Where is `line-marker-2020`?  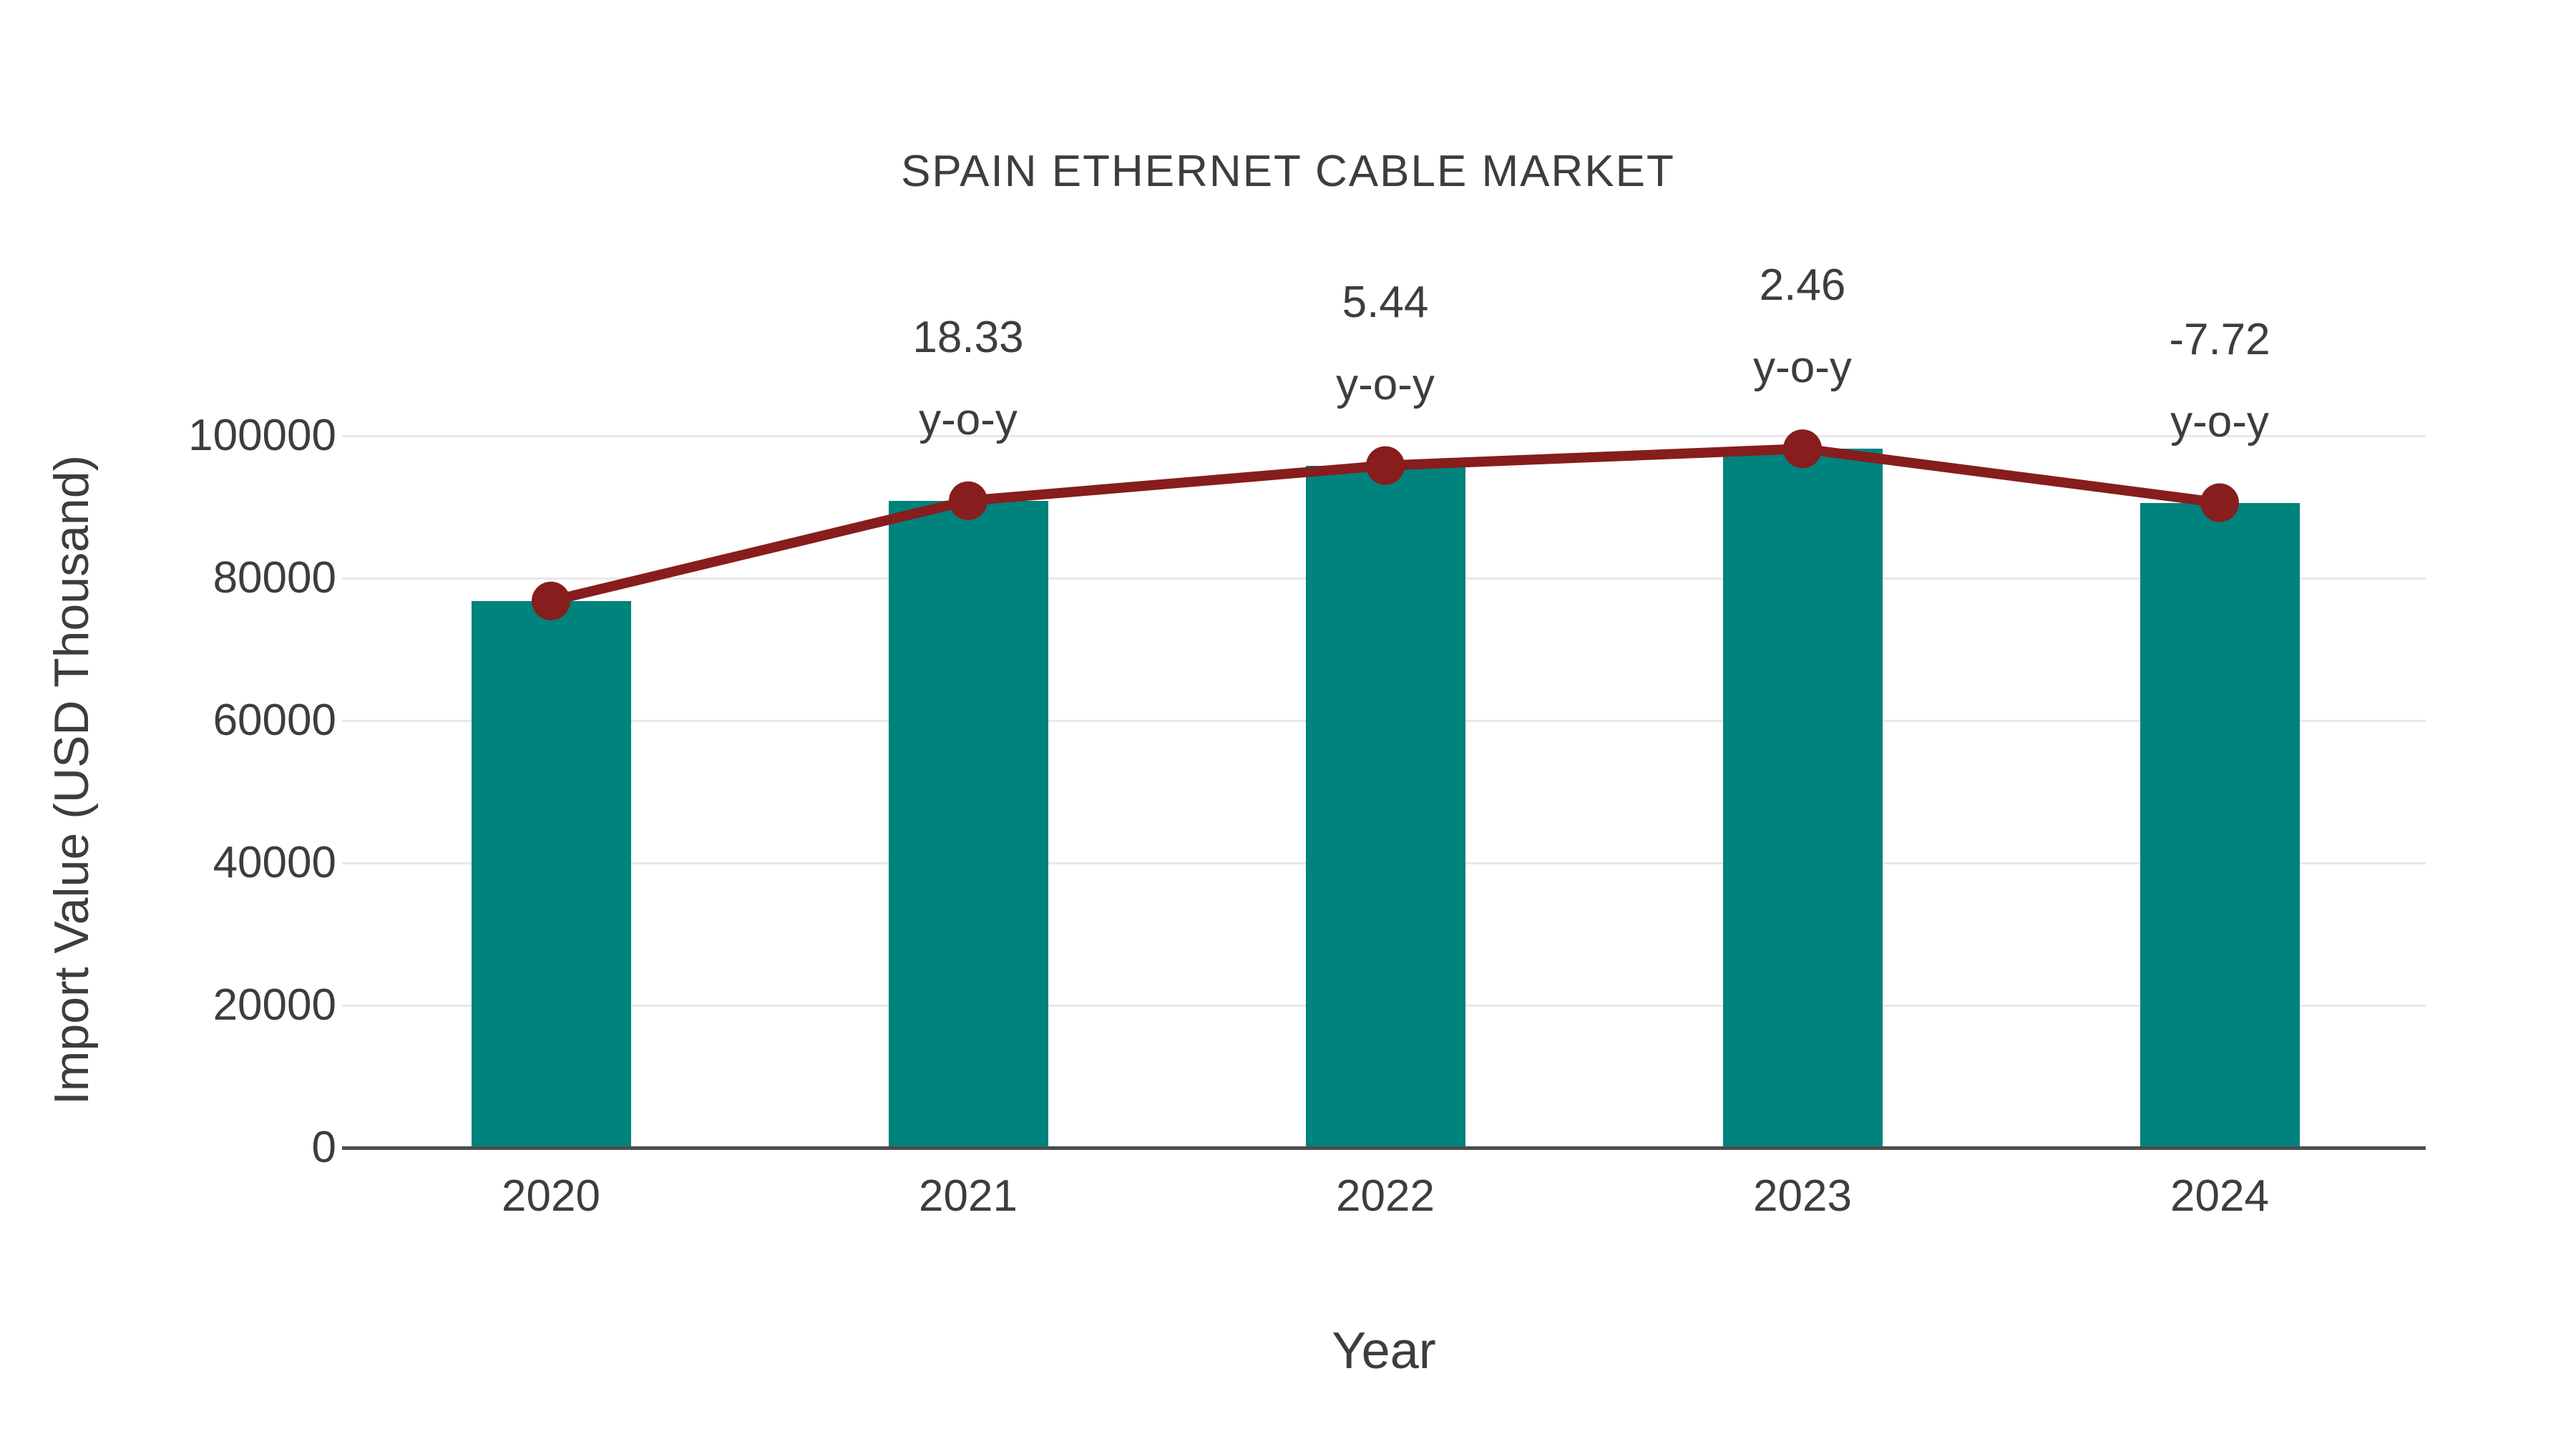 line-marker-2020 is located at coordinates (551, 600).